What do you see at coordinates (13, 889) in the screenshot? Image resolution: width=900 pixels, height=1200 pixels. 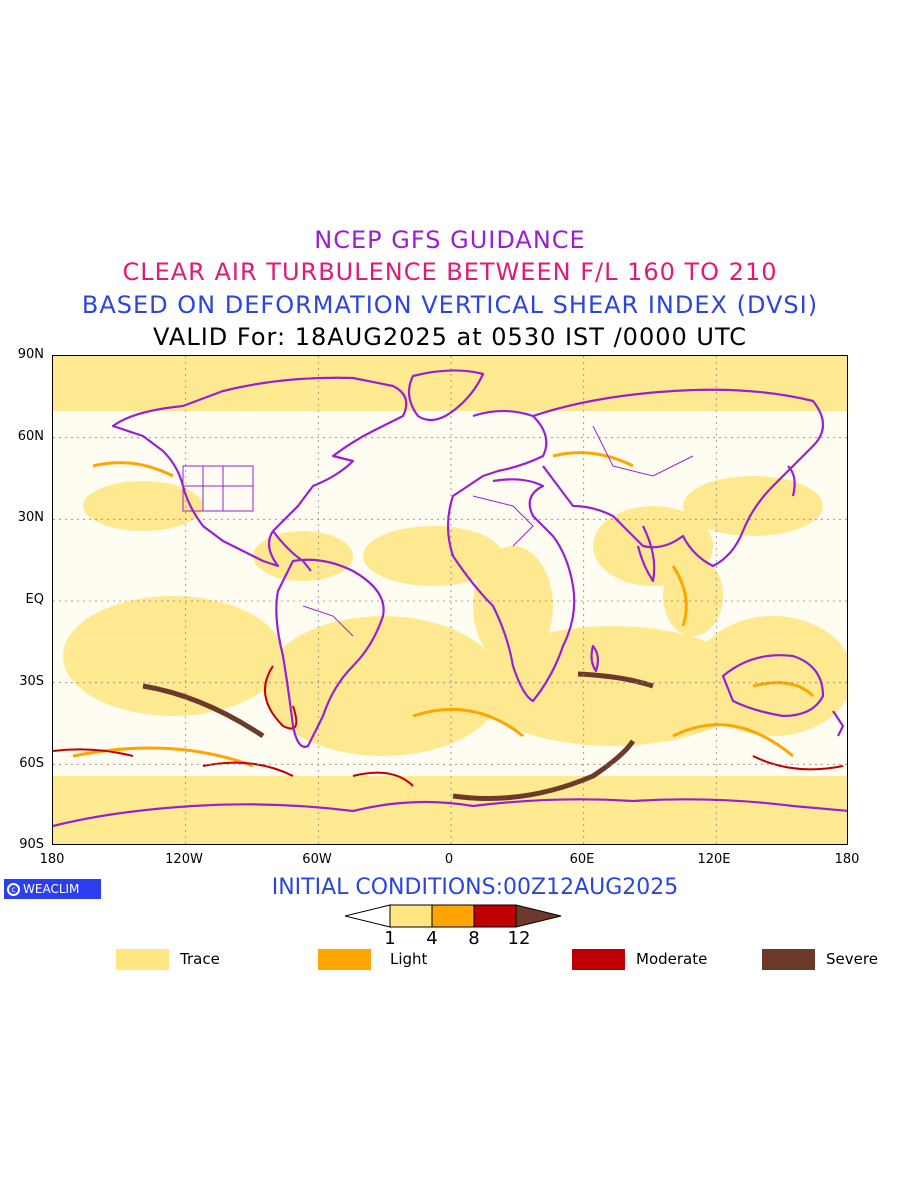 I see `copyright-icon: c` at bounding box center [13, 889].